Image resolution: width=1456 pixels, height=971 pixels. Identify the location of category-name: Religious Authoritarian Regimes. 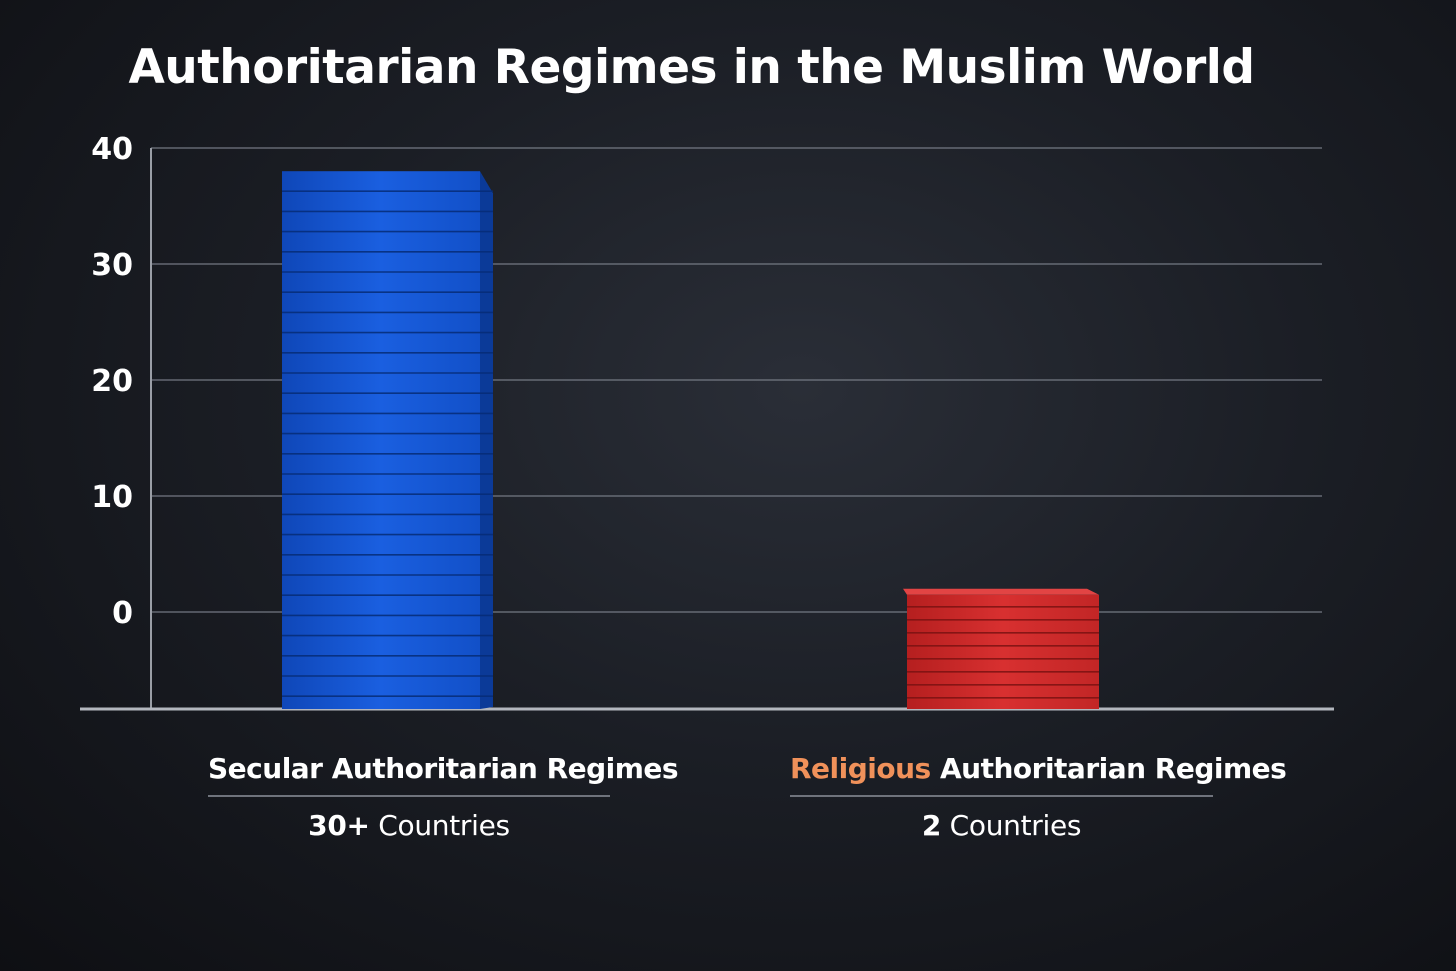
(1038, 774).